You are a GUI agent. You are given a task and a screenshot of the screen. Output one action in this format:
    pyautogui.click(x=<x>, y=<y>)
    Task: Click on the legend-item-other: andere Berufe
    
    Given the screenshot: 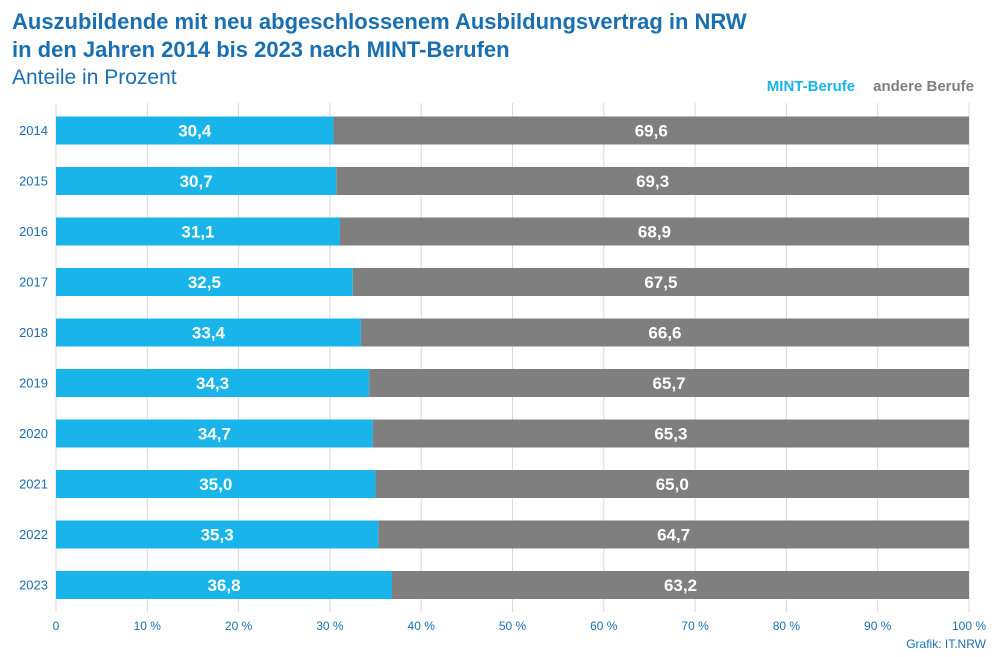 What is the action you would take?
    pyautogui.click(x=923, y=86)
    